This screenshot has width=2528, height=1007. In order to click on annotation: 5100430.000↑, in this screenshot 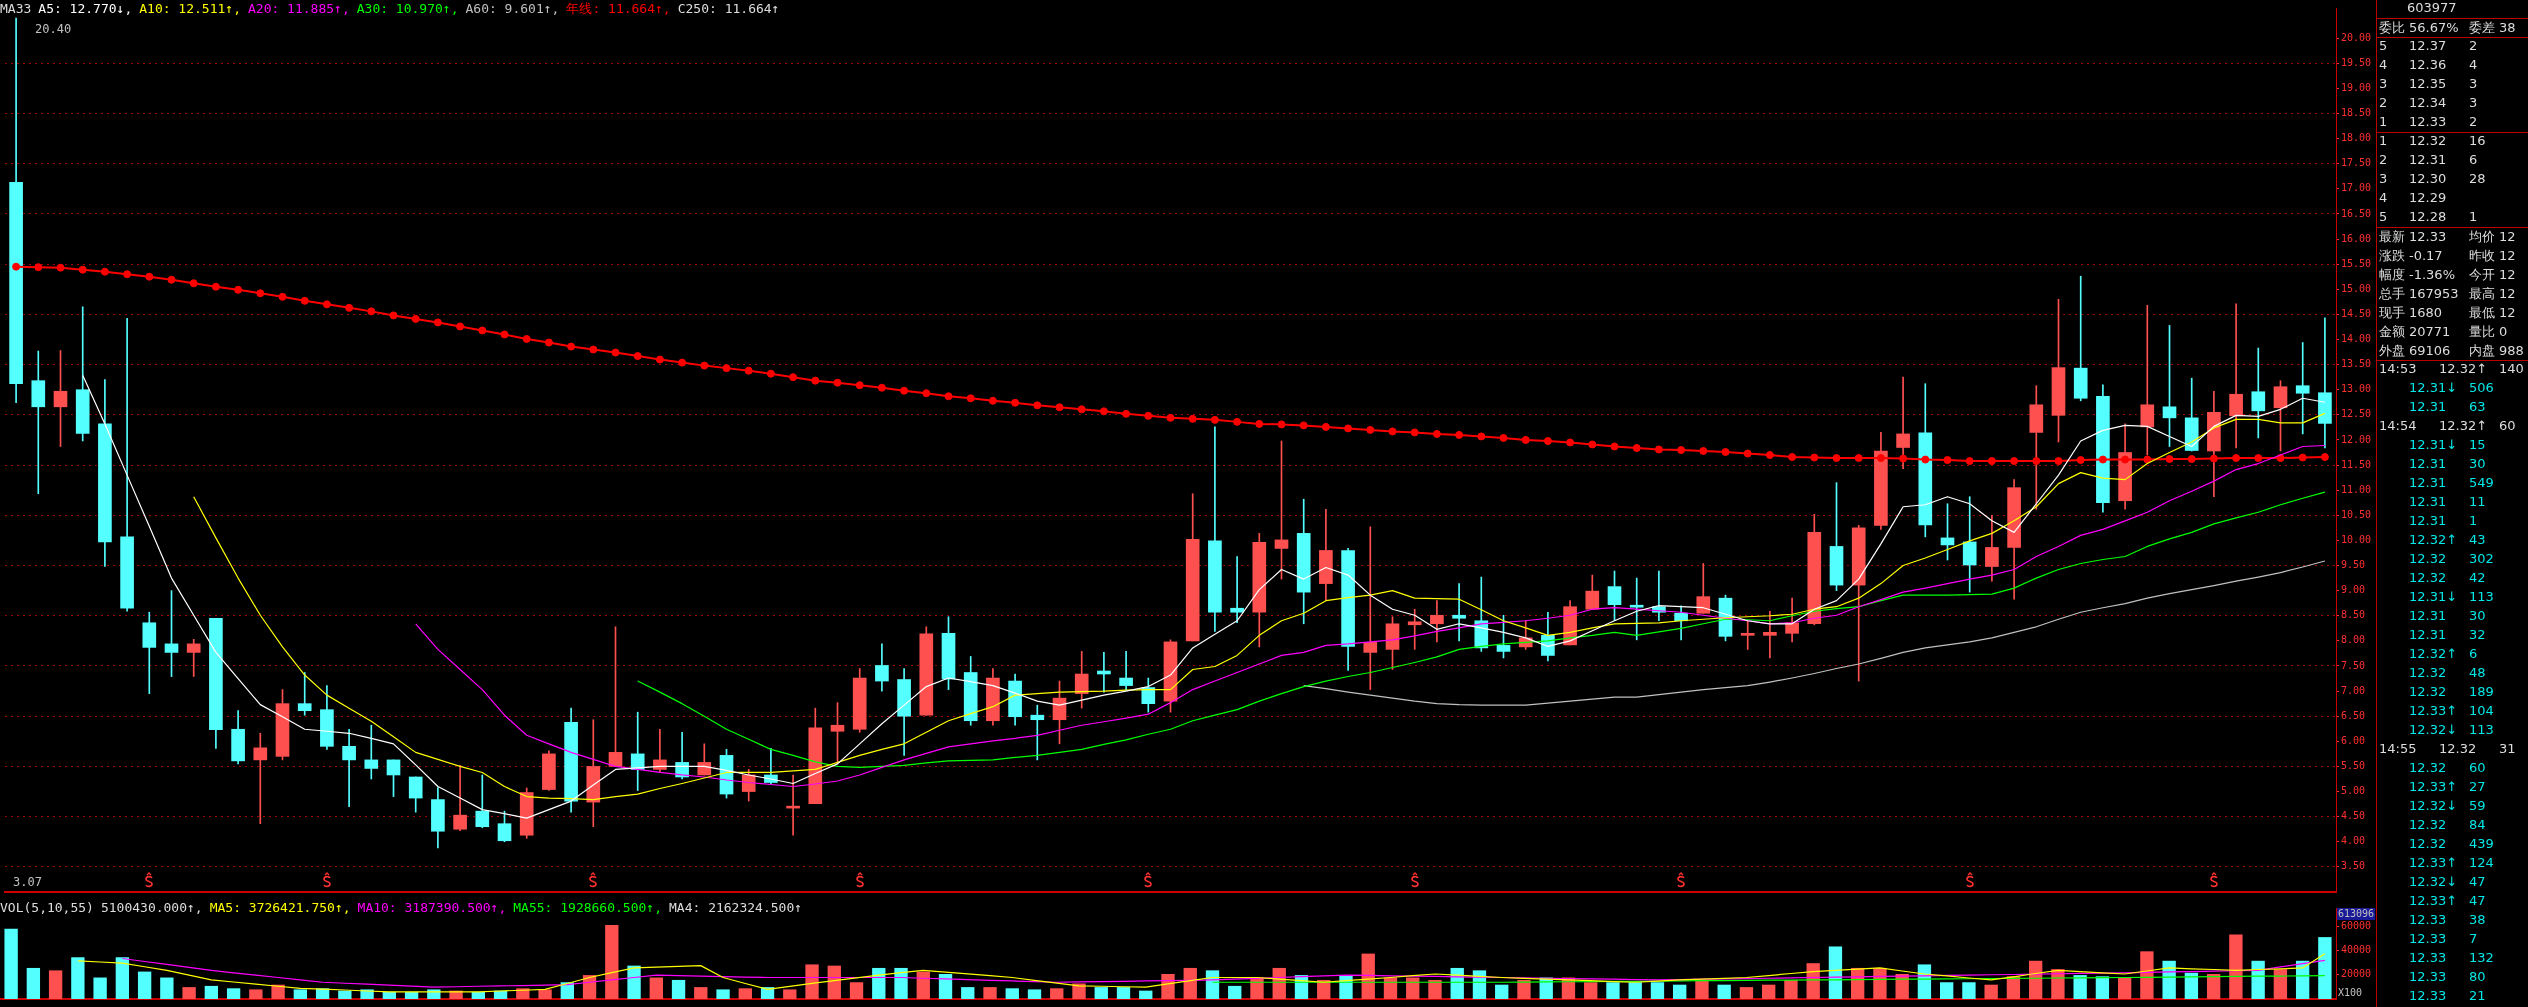, I will do `click(151, 907)`.